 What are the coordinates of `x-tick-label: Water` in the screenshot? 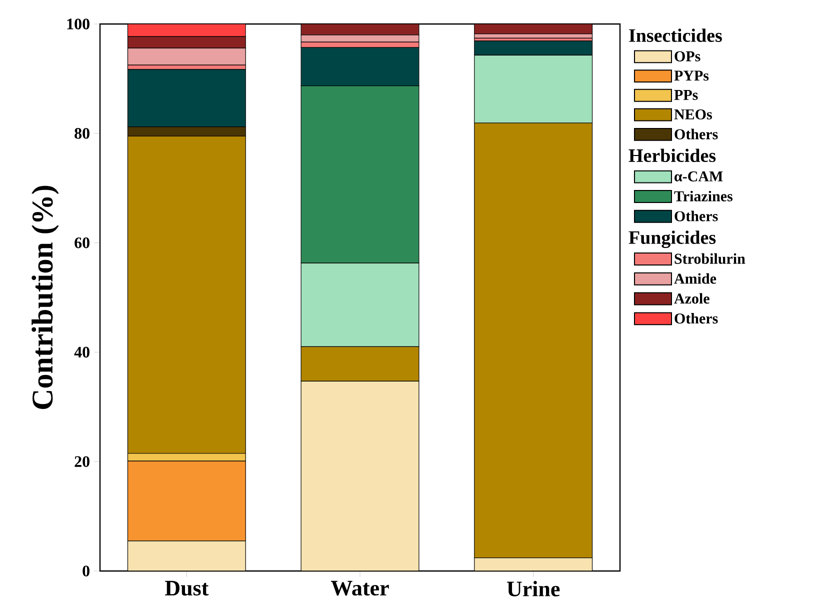 It's located at (359, 588).